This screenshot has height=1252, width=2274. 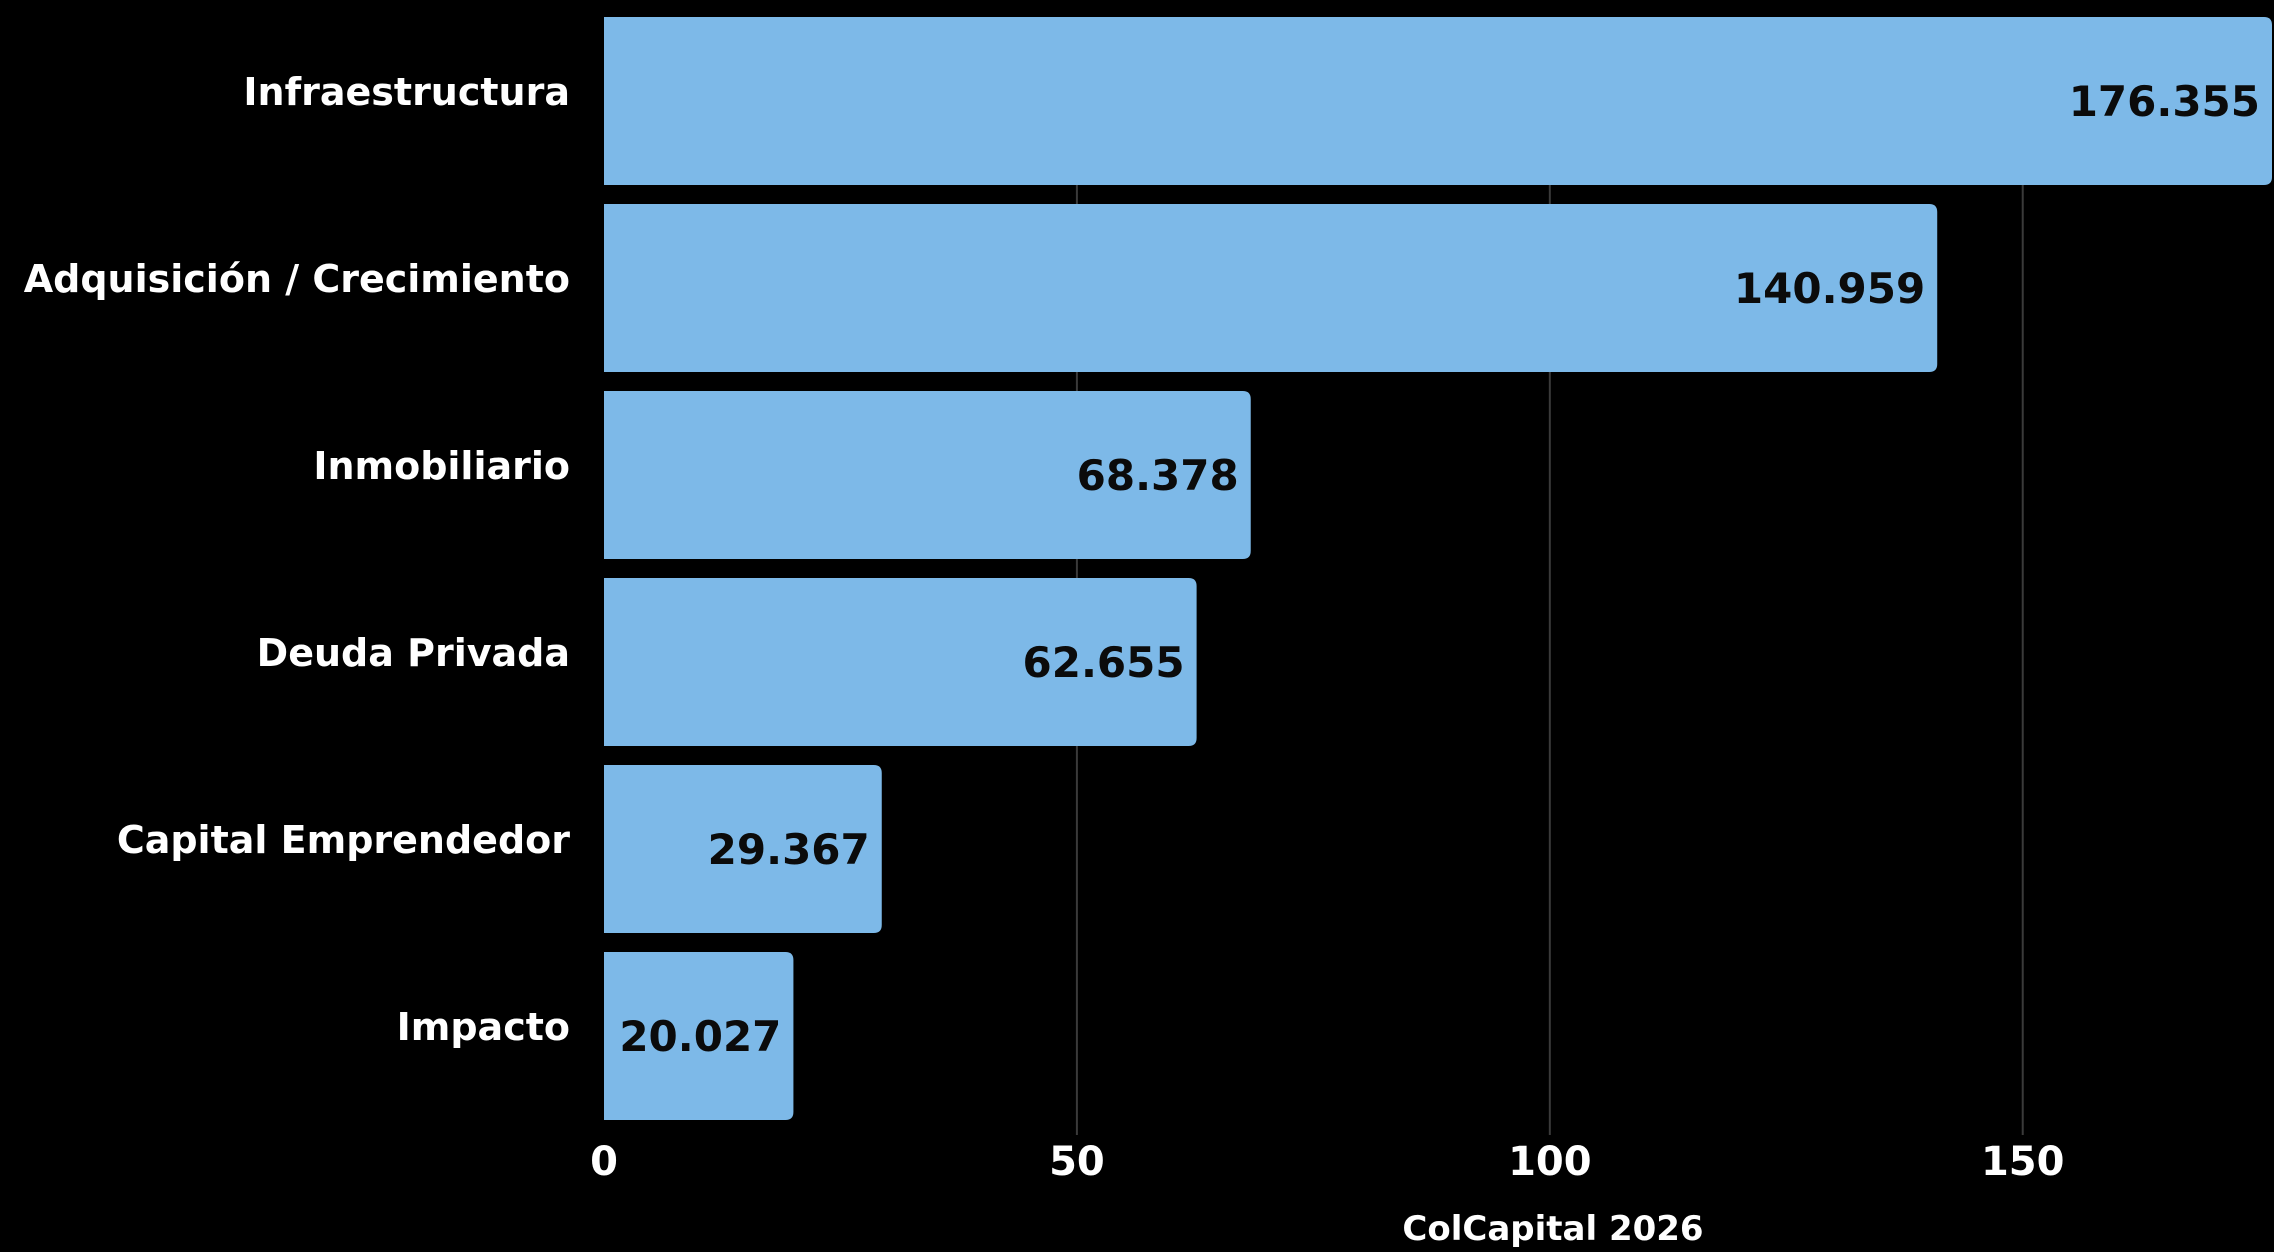 What do you see at coordinates (1271, 288) in the screenshot?
I see `bar-adquisici-n-crecimiento` at bounding box center [1271, 288].